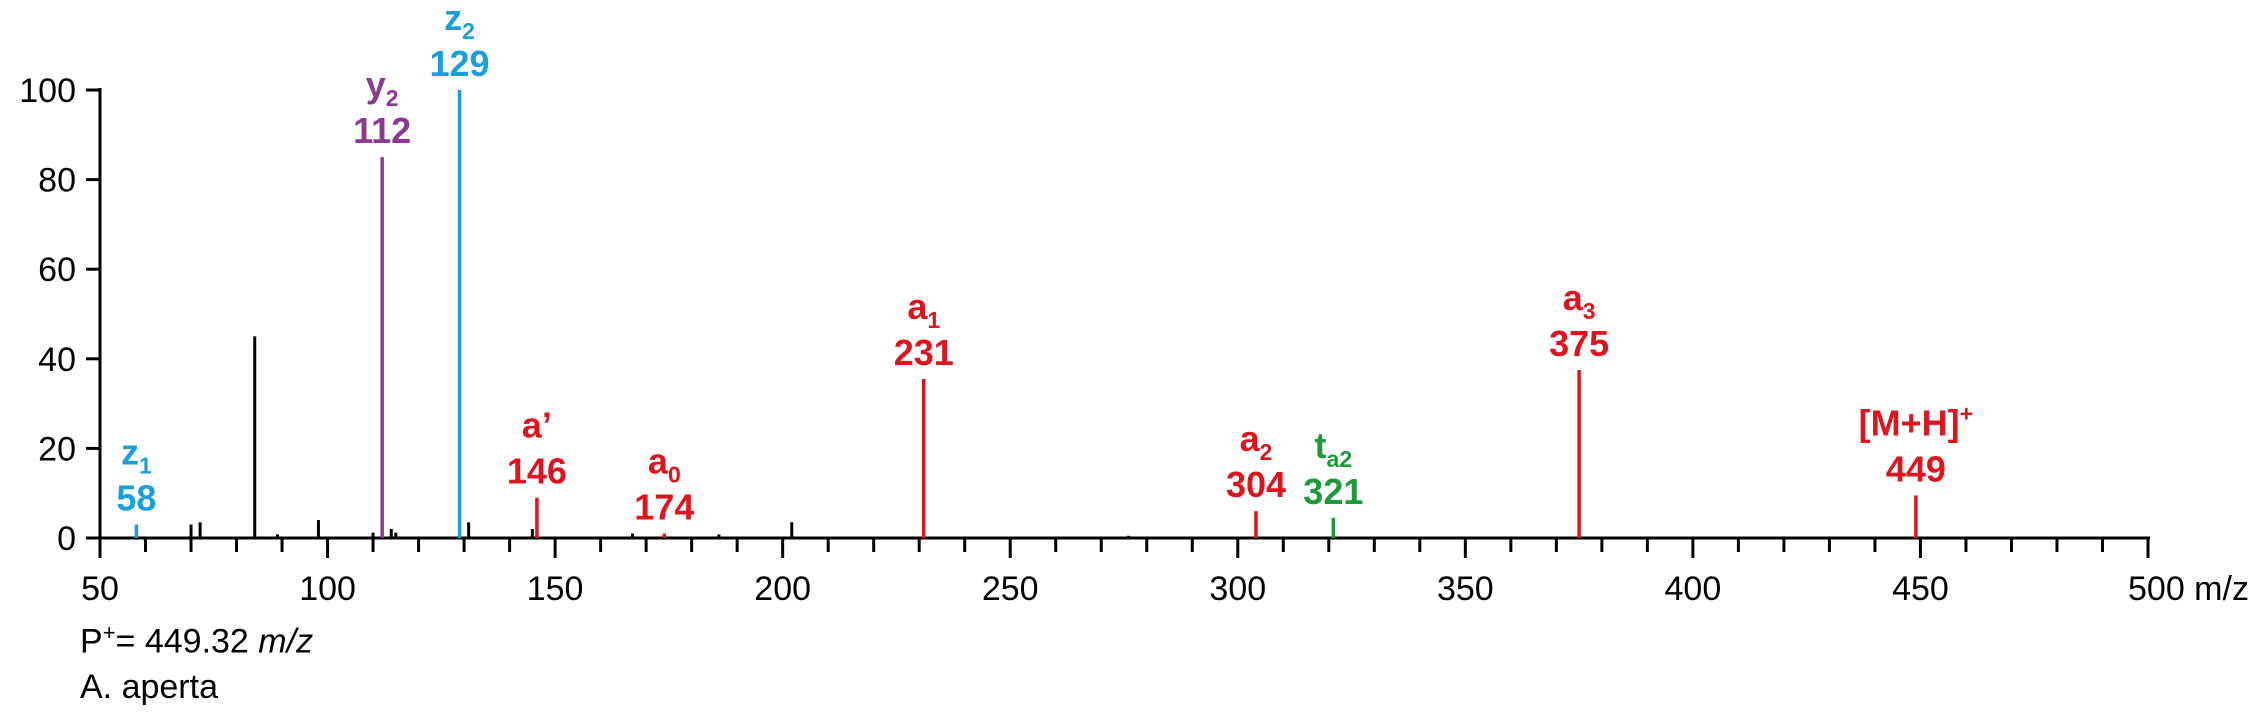 Image resolution: width=2250 pixels, height=723 pixels. Describe the element at coordinates (382, 130) in the screenshot. I see `peak-mz-label-112: 112` at that location.